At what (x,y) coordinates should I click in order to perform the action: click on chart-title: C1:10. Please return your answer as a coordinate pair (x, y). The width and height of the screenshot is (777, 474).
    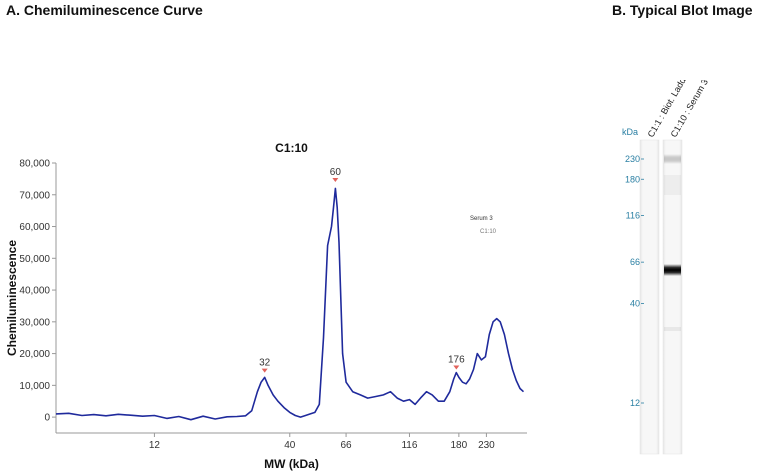
    Looking at the image, I should click on (291, 148).